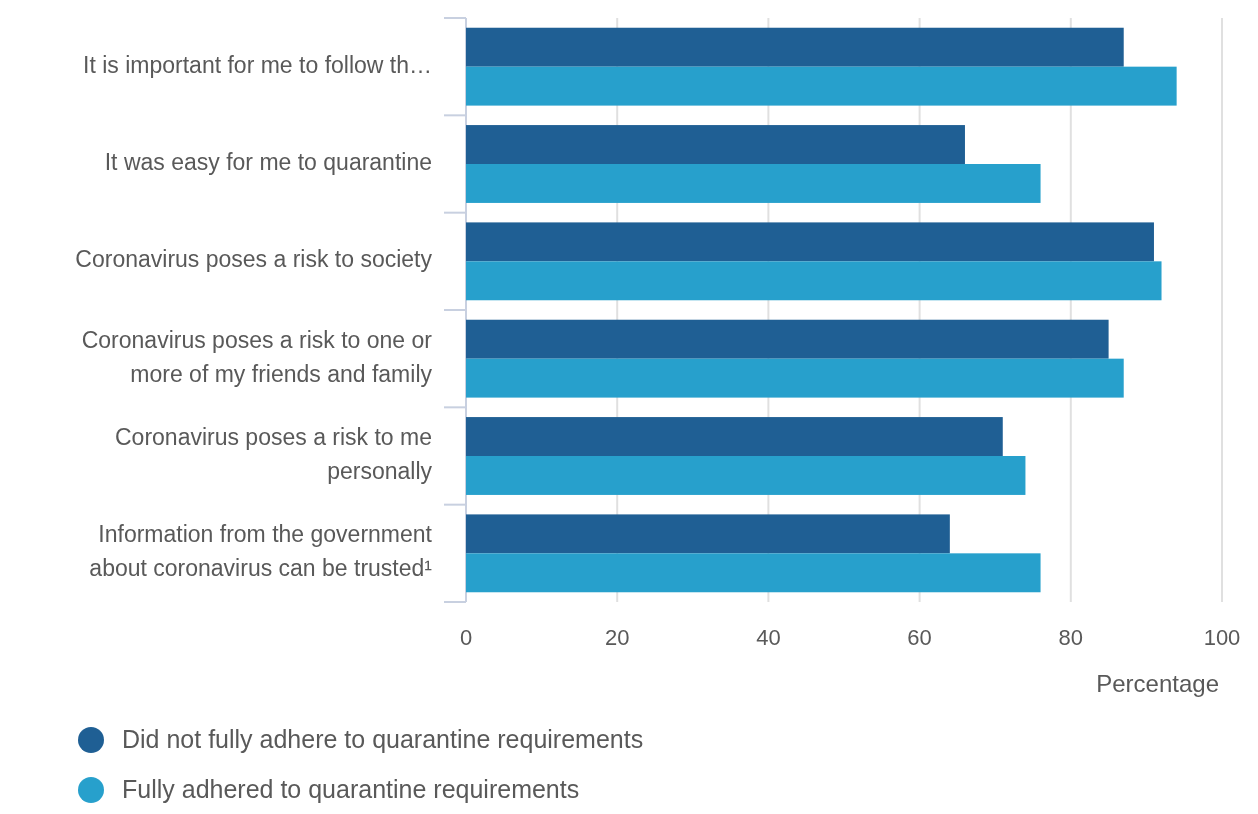 This screenshot has height=814, width=1258. What do you see at coordinates (919, 637) in the screenshot?
I see `x-tick-label: 60` at bounding box center [919, 637].